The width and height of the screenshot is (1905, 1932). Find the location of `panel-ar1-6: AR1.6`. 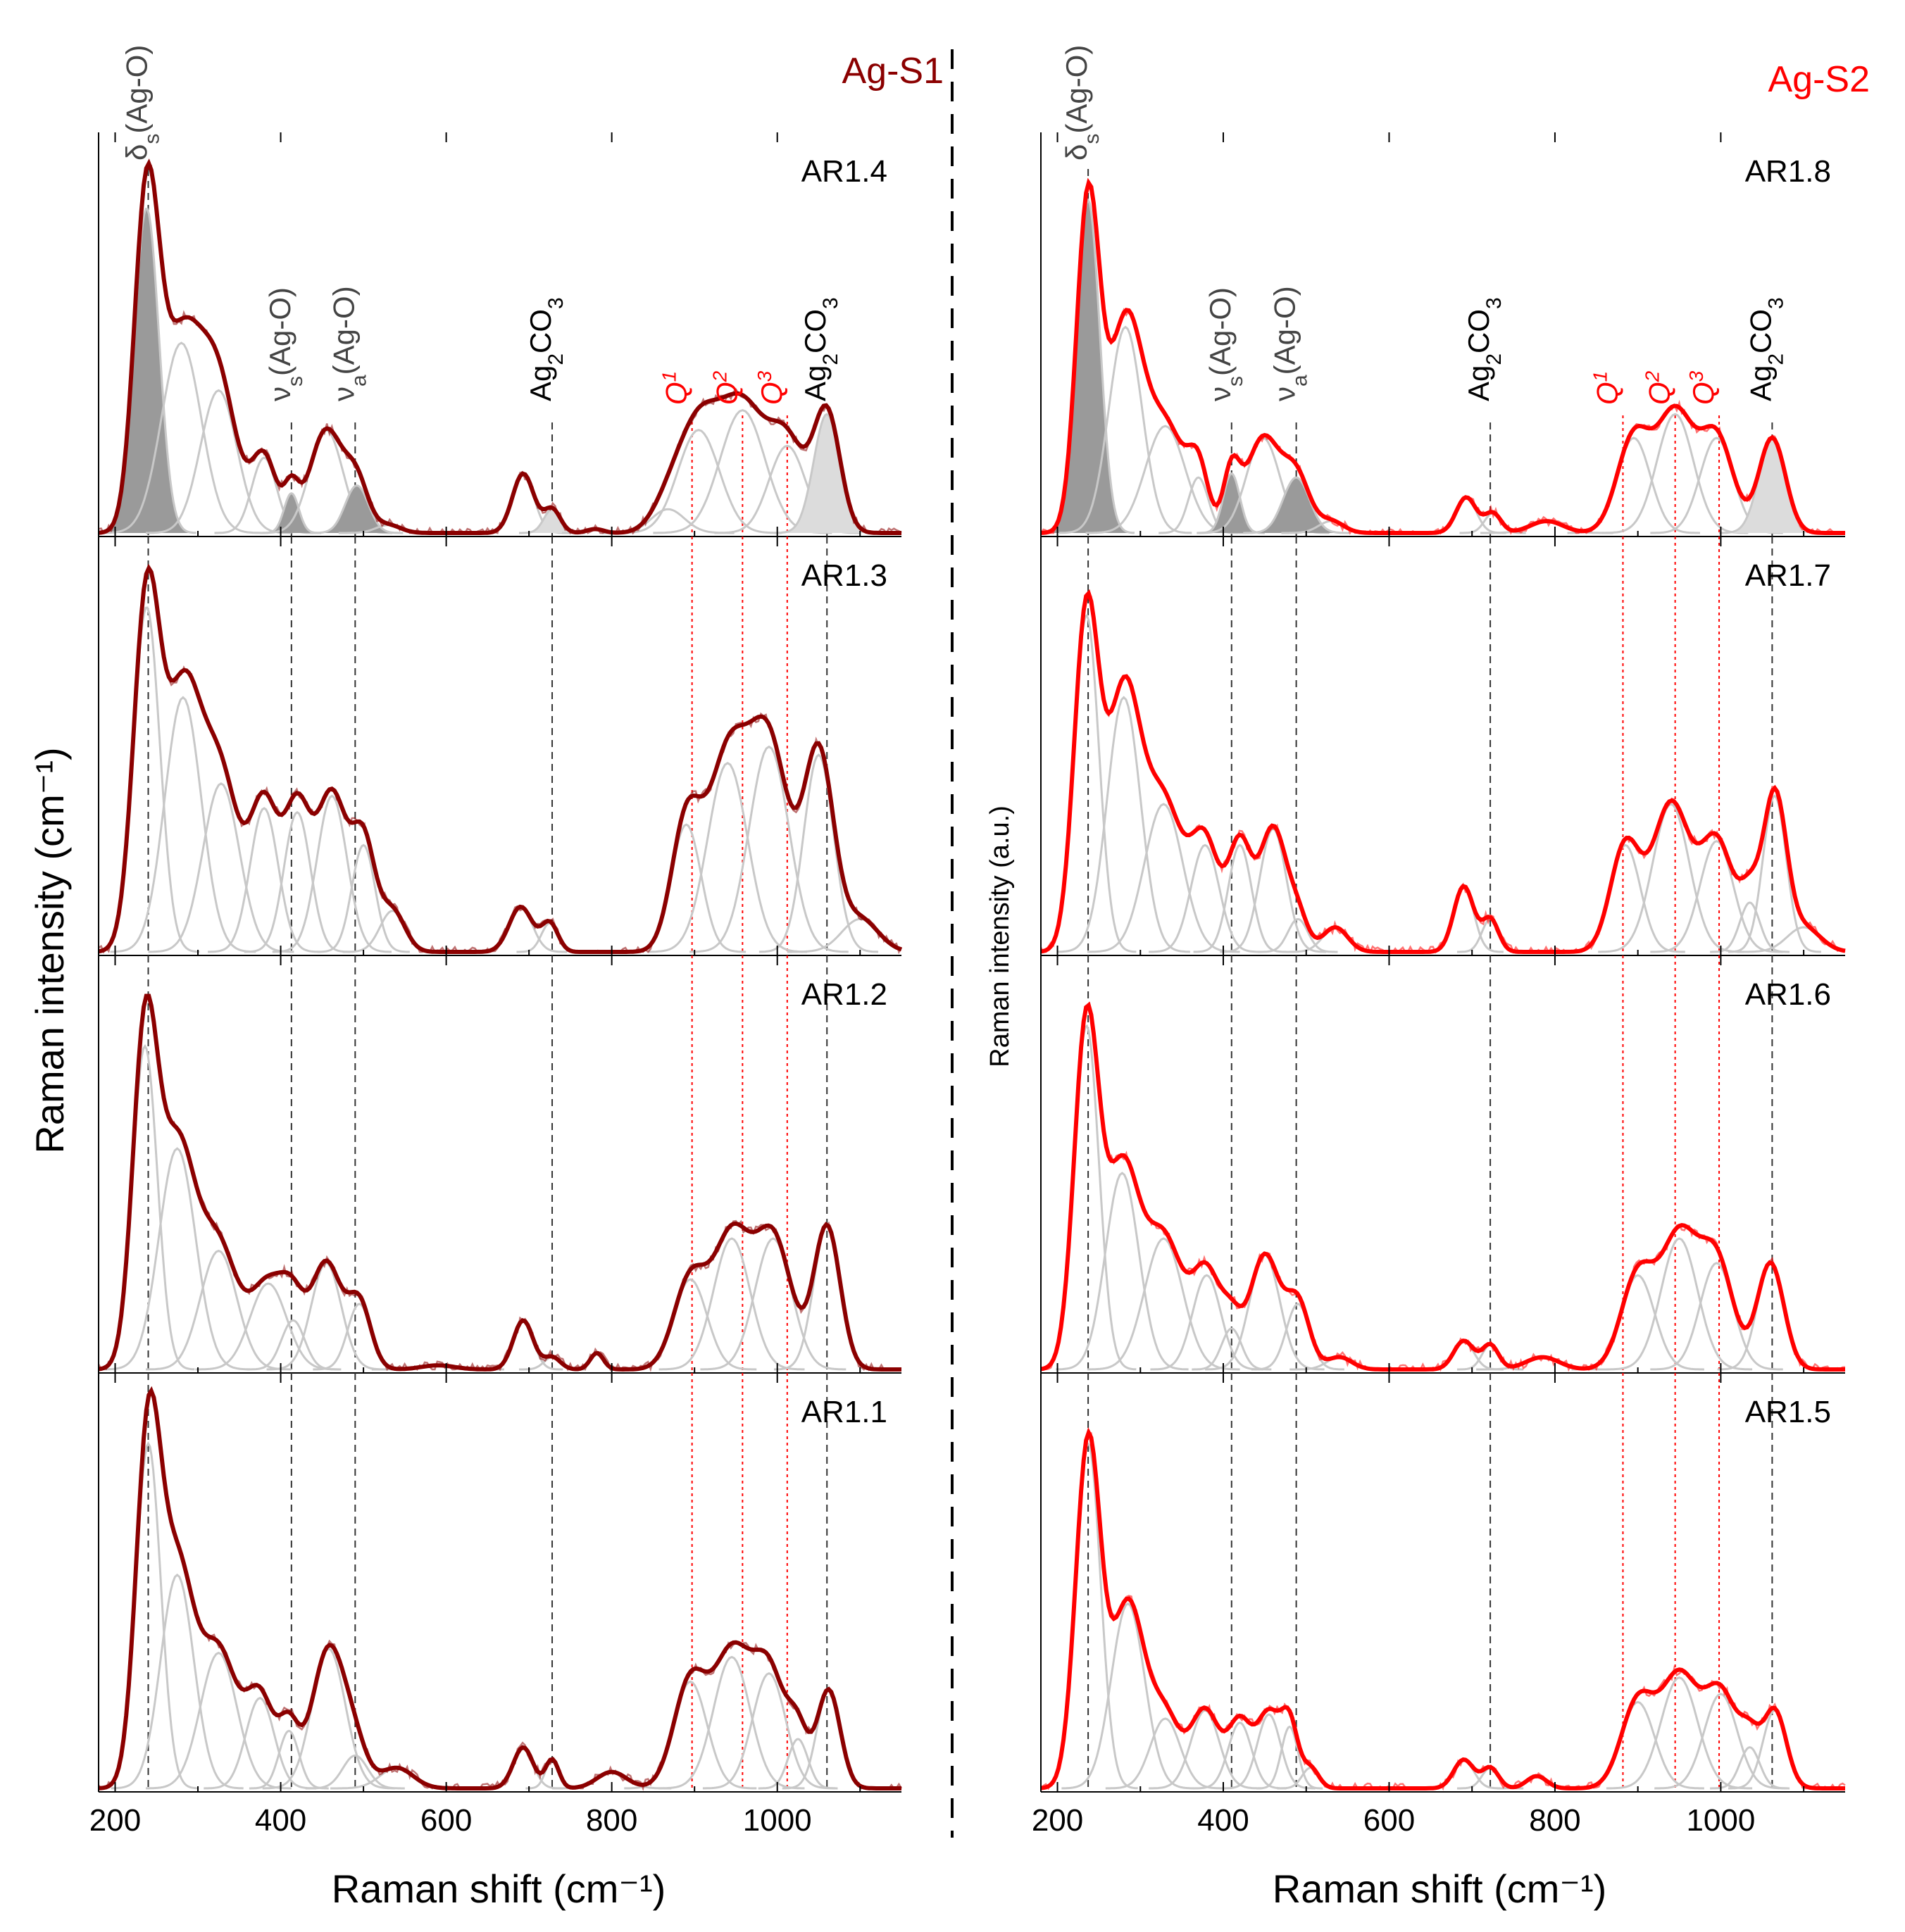

panel-ar1-6: AR1.6 is located at coordinates (1443, 1165).